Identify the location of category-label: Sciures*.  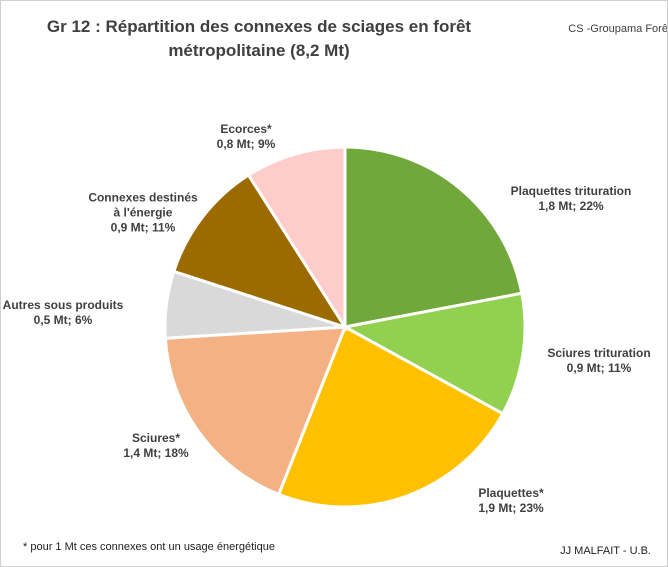
(156, 438).